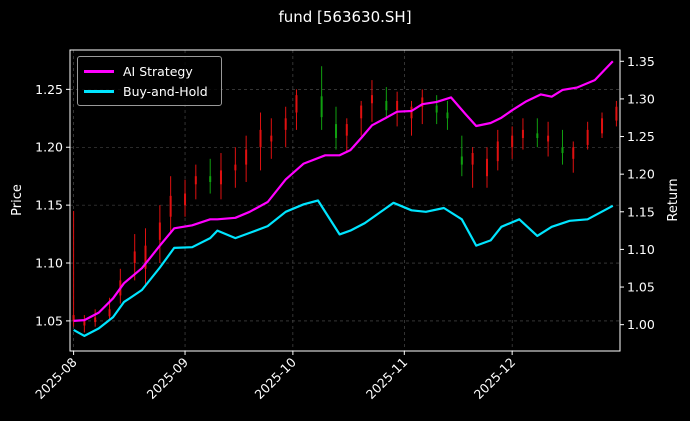 The width and height of the screenshot is (690, 421). I want to click on y-axis-right-label: Return, so click(673, 199).